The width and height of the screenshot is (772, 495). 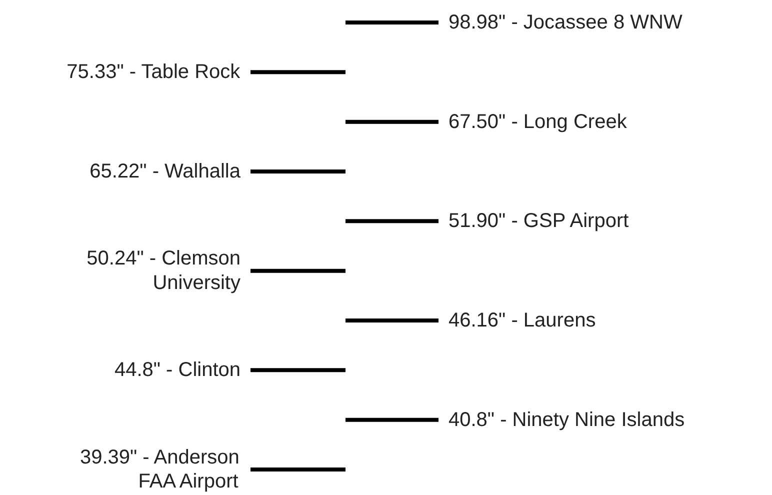 I want to click on data-label: 39.39" - Anderson FAA Airport, so click(x=160, y=469).